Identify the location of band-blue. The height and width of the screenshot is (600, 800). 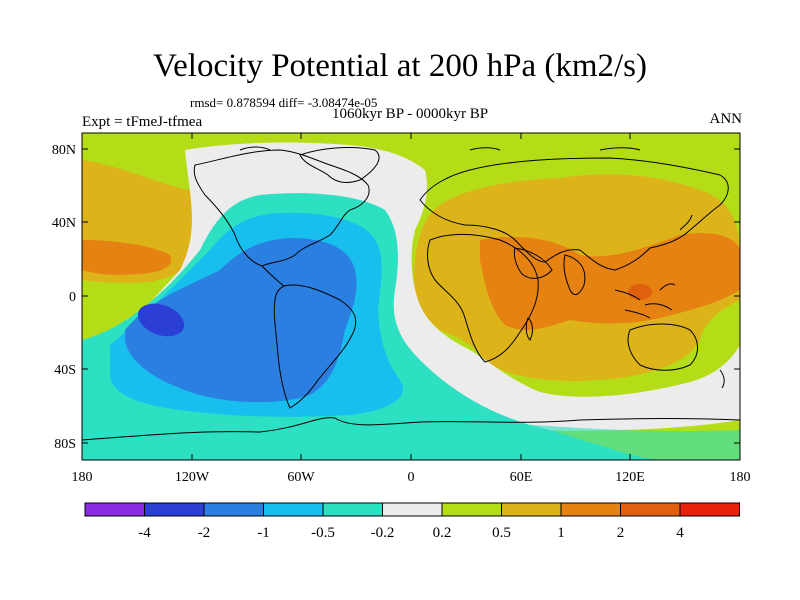
(241, 320).